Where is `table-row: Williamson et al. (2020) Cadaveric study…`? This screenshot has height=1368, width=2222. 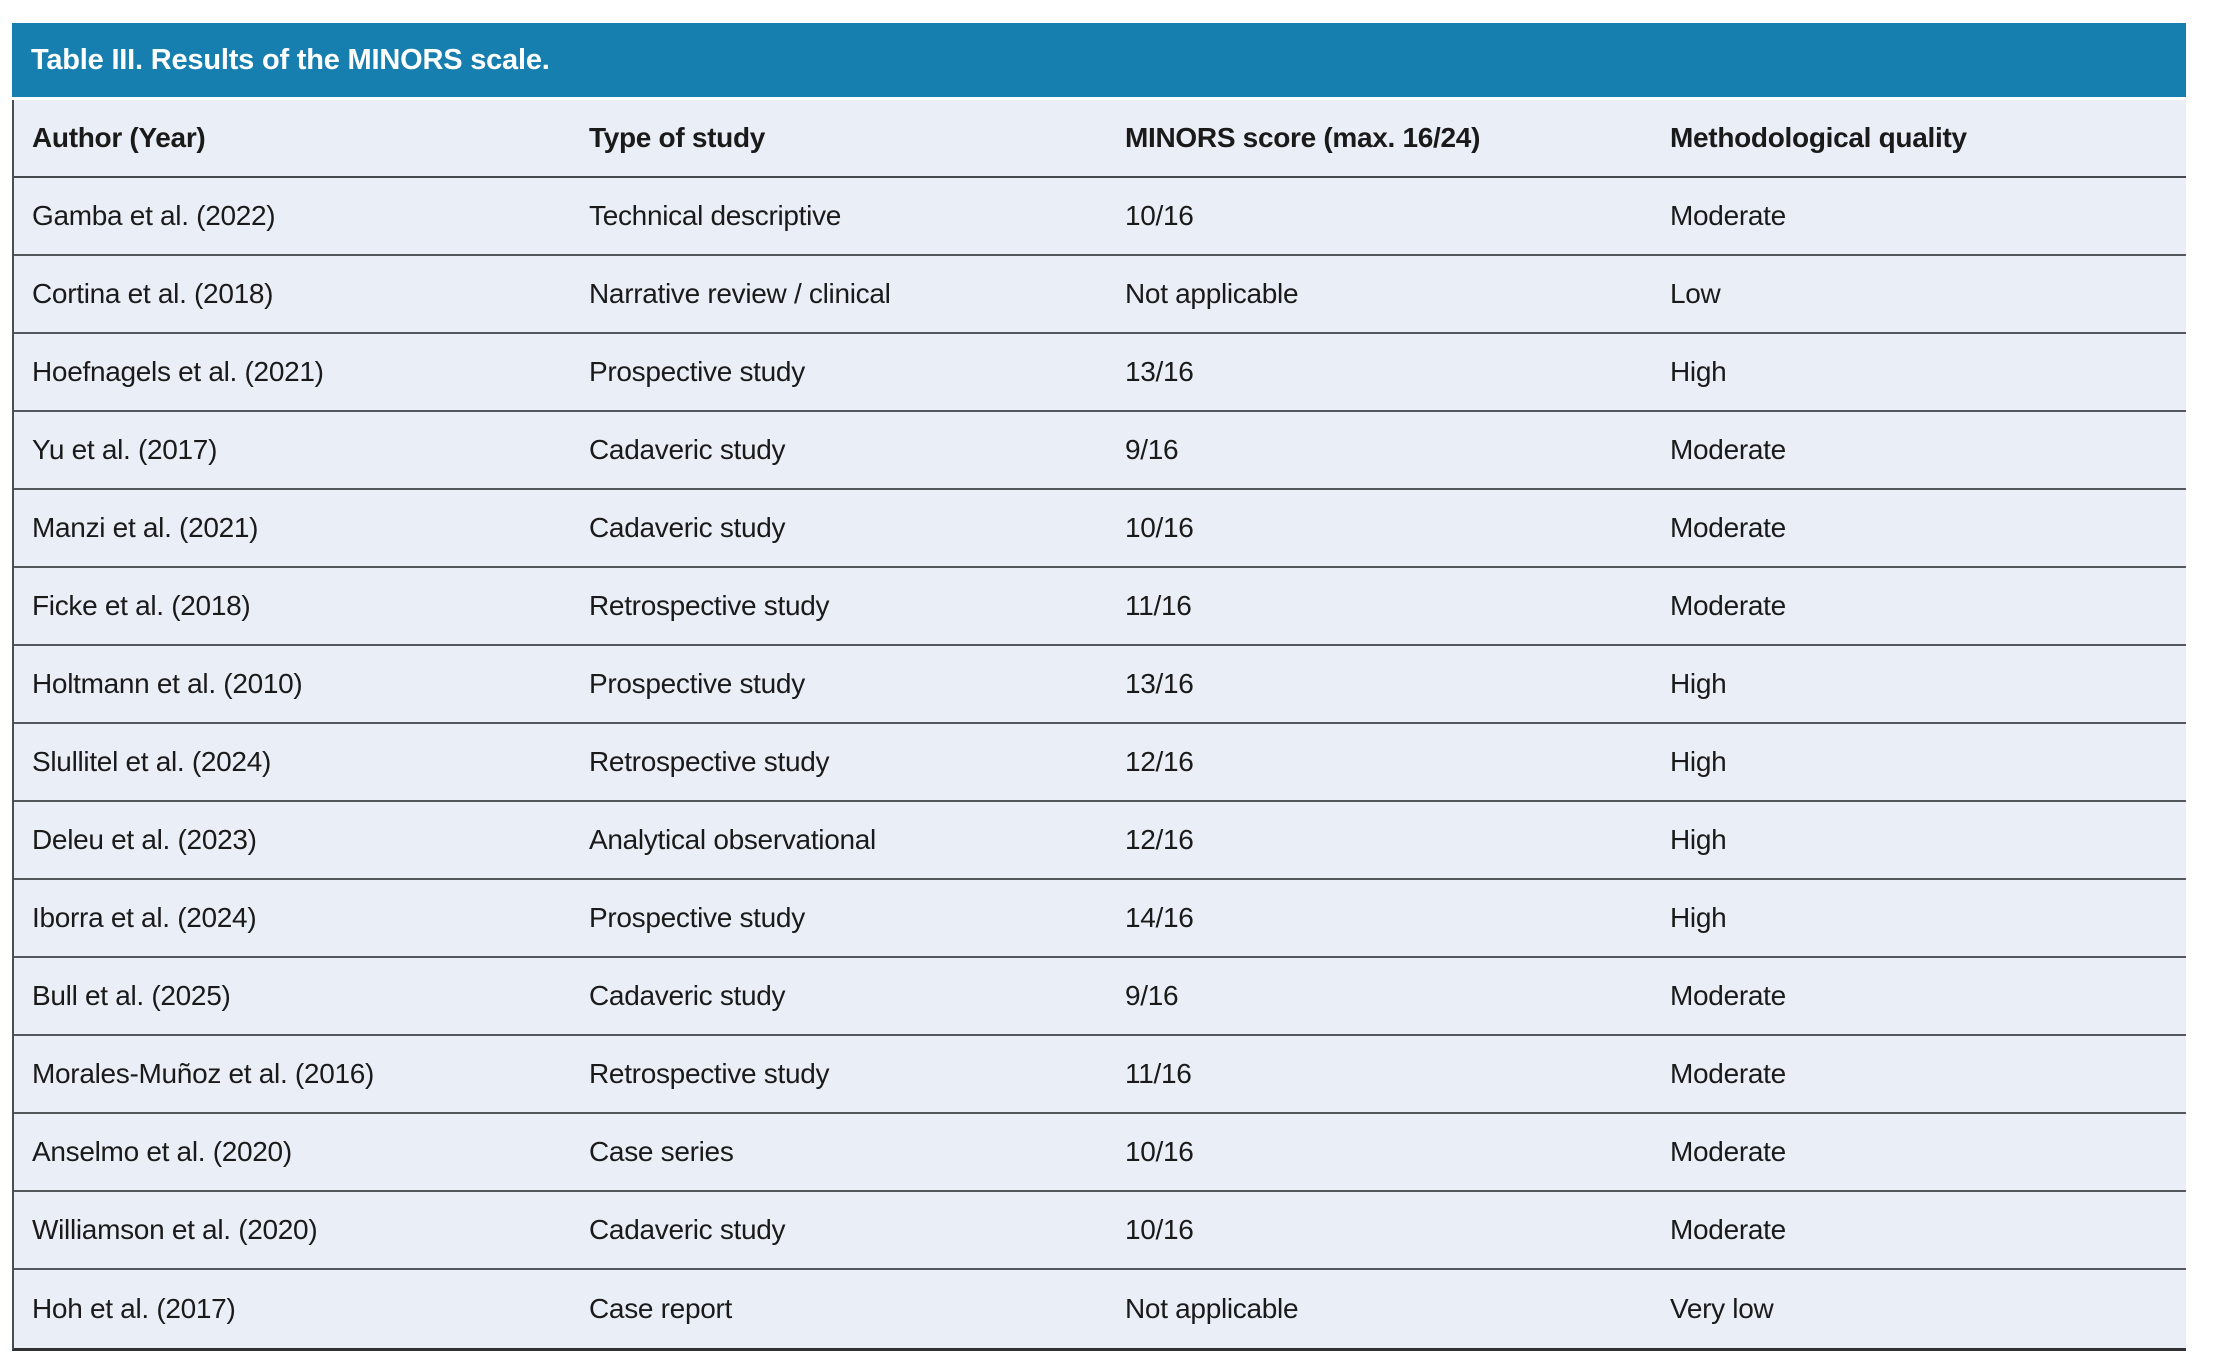
table-row: Williamson et al. (2020) Cadaveric study… is located at coordinates (1100, 1231).